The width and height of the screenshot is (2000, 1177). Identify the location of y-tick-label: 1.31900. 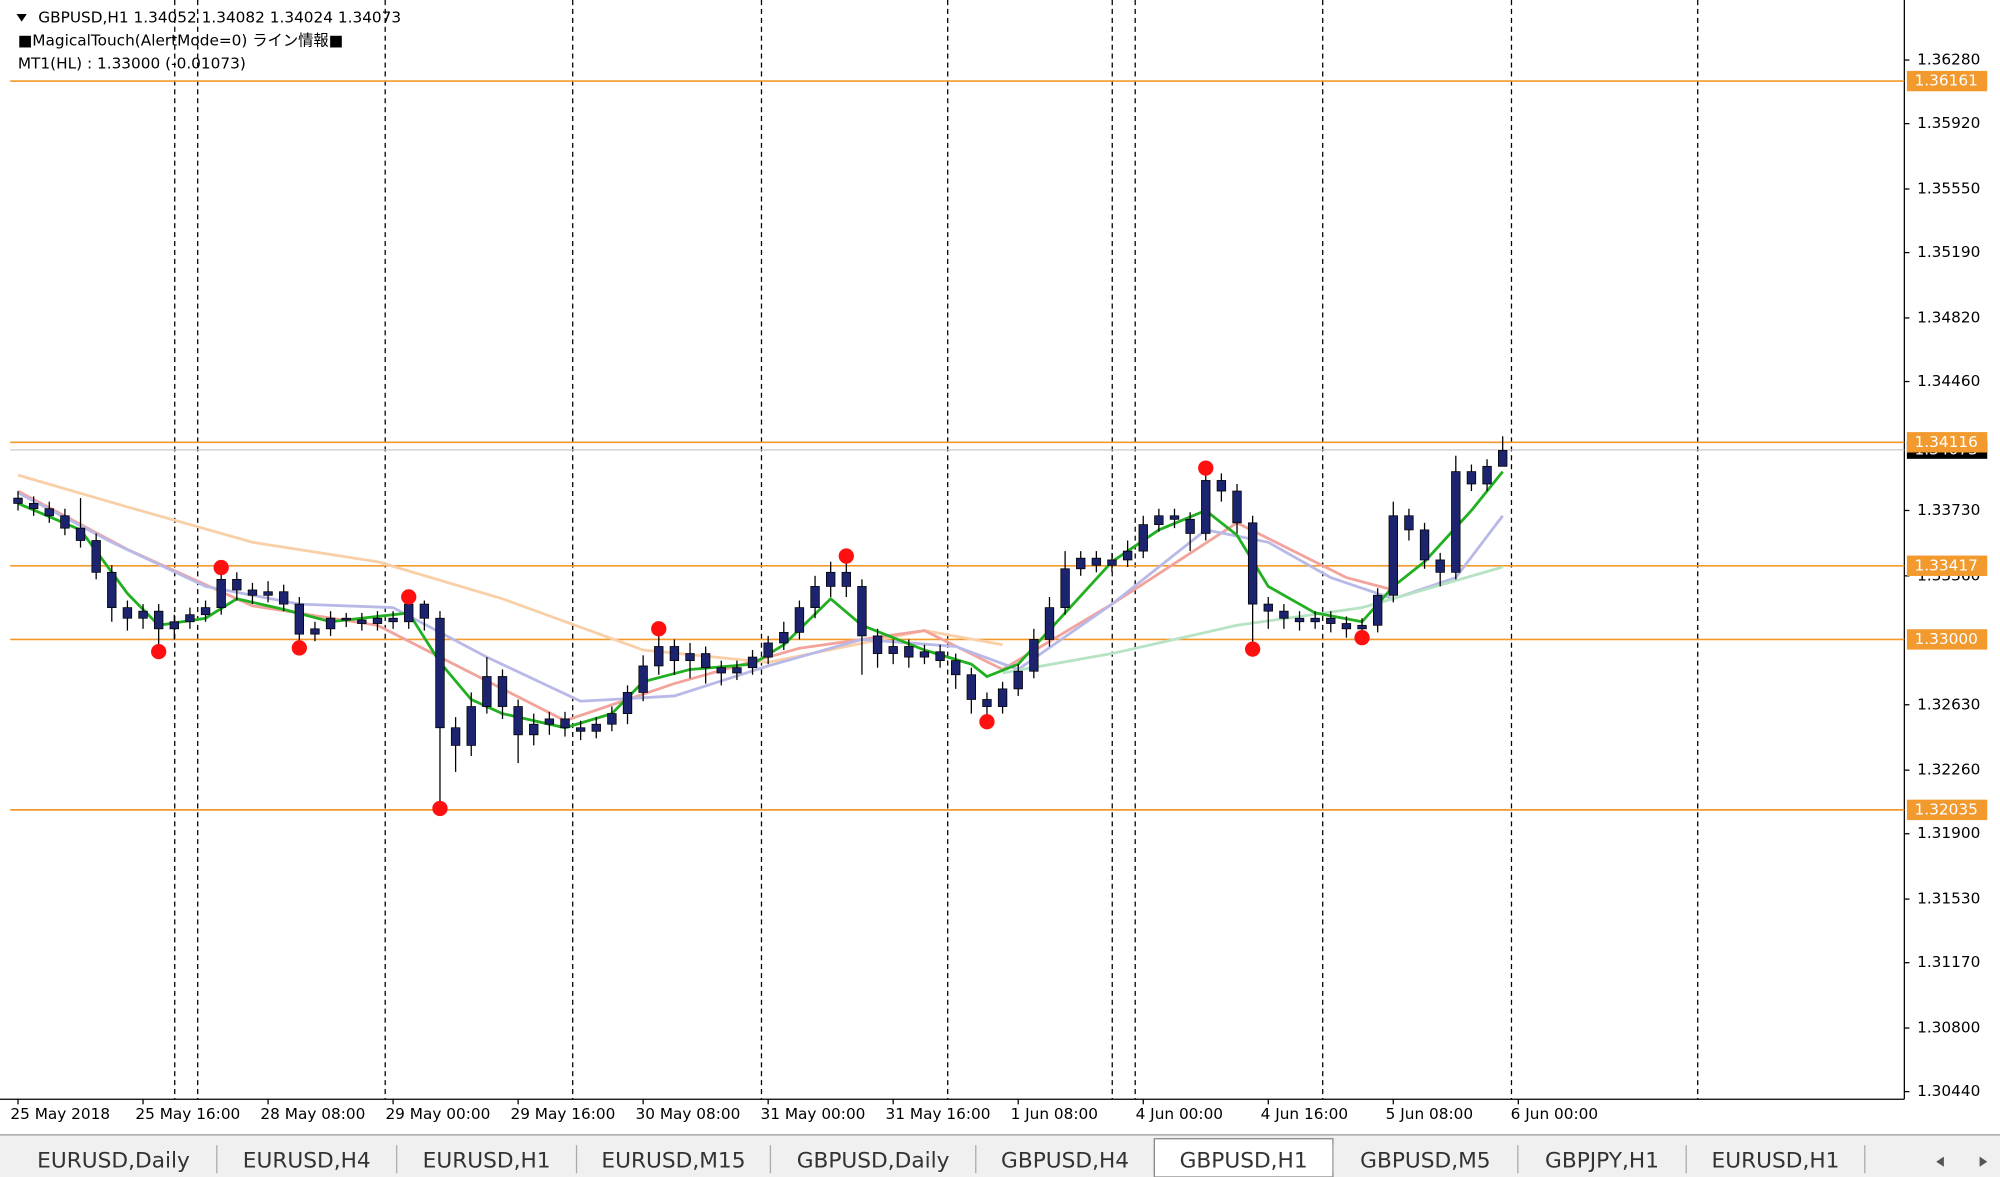
(1948, 833).